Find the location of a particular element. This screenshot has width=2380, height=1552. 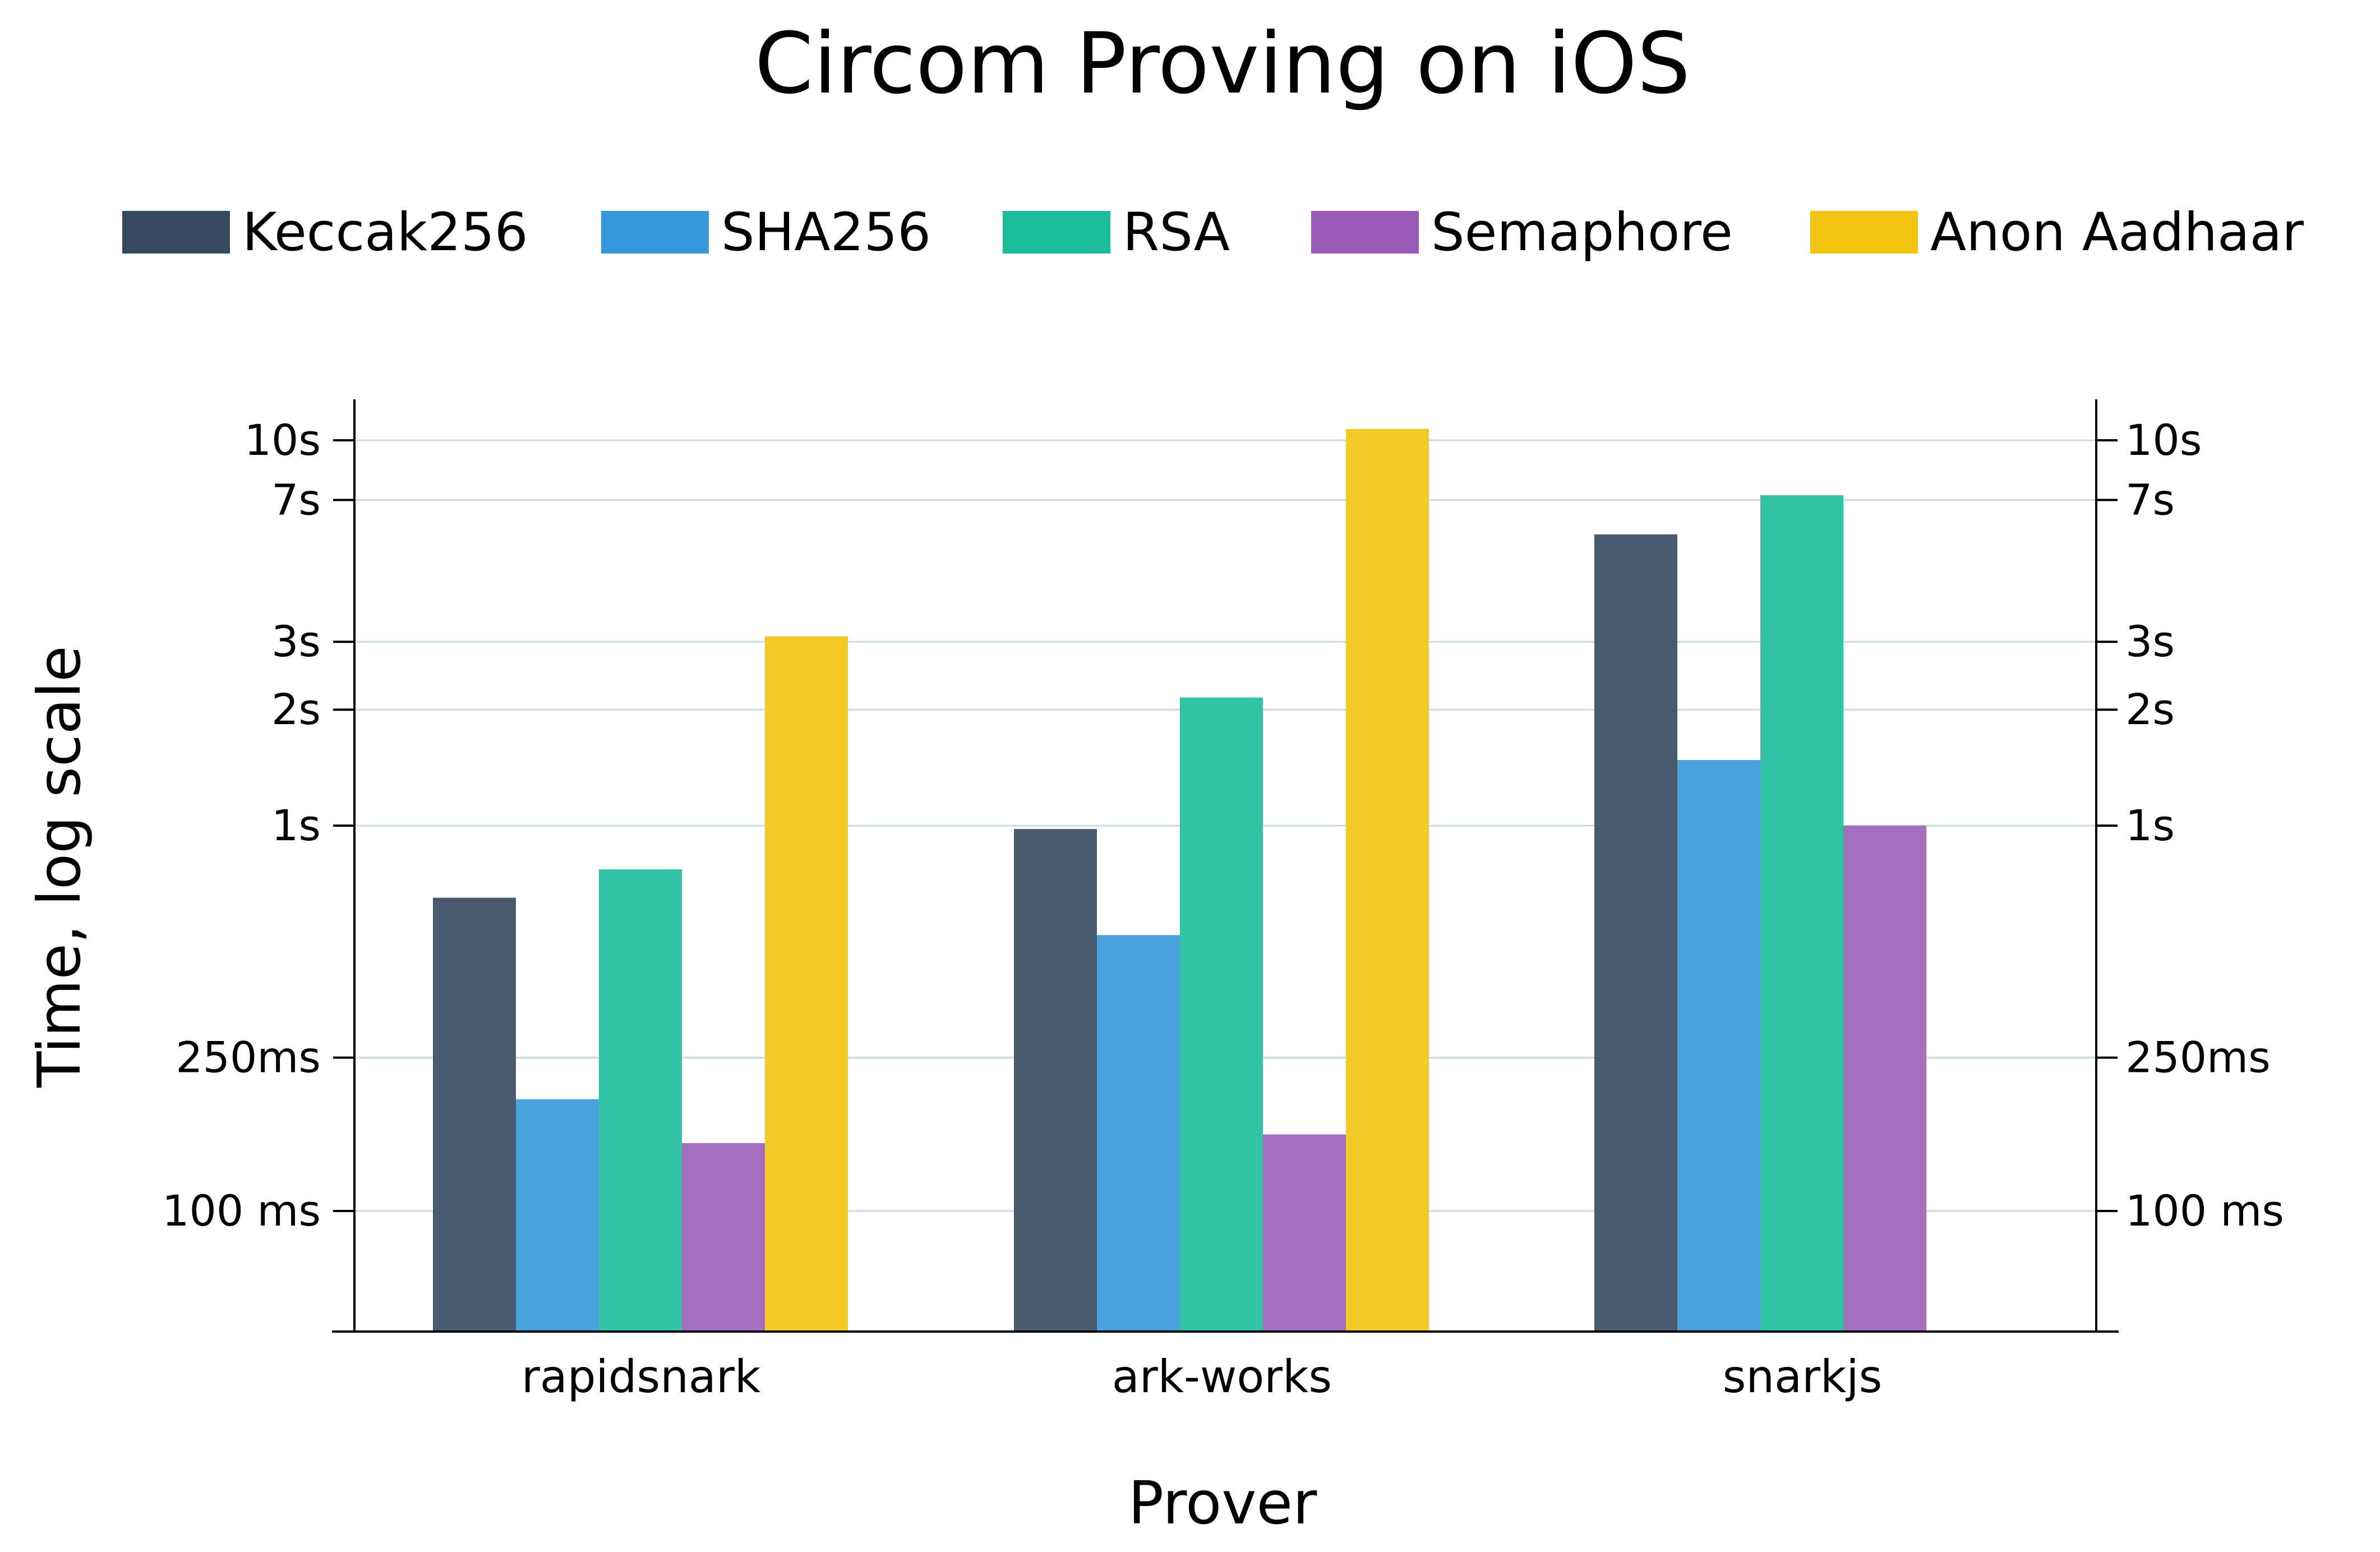

bar-ark-works-anon-aadhaar is located at coordinates (1387, 880).